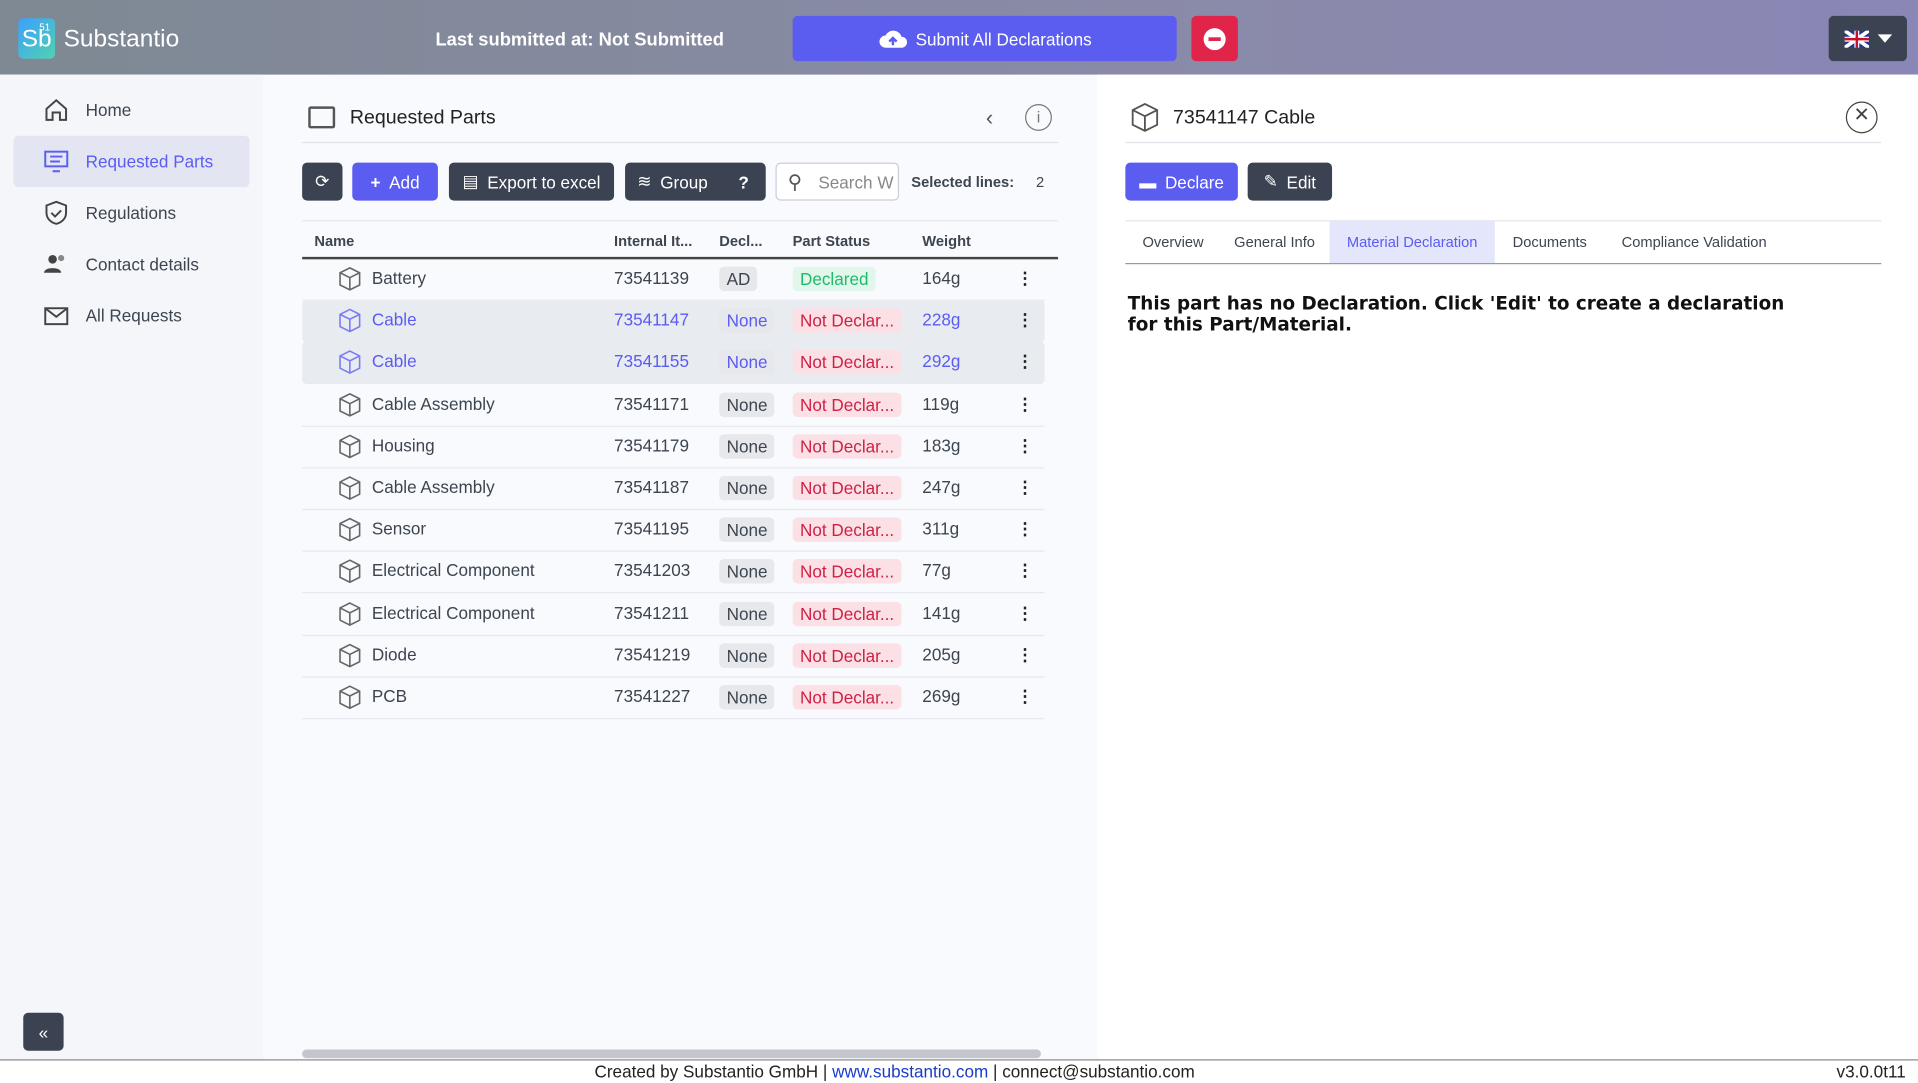  Describe the element at coordinates (831, 241) in the screenshot. I see `column-header: Part Status` at that location.